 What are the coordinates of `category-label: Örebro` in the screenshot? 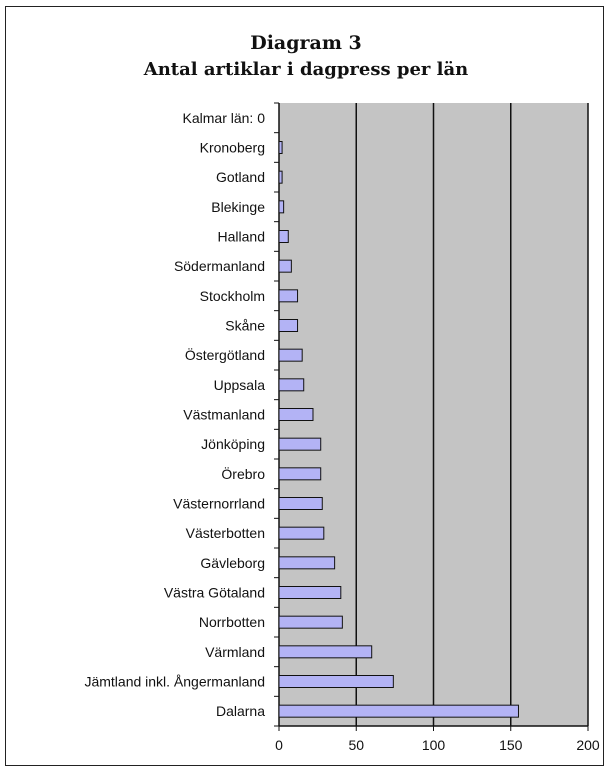 It's located at (243, 473).